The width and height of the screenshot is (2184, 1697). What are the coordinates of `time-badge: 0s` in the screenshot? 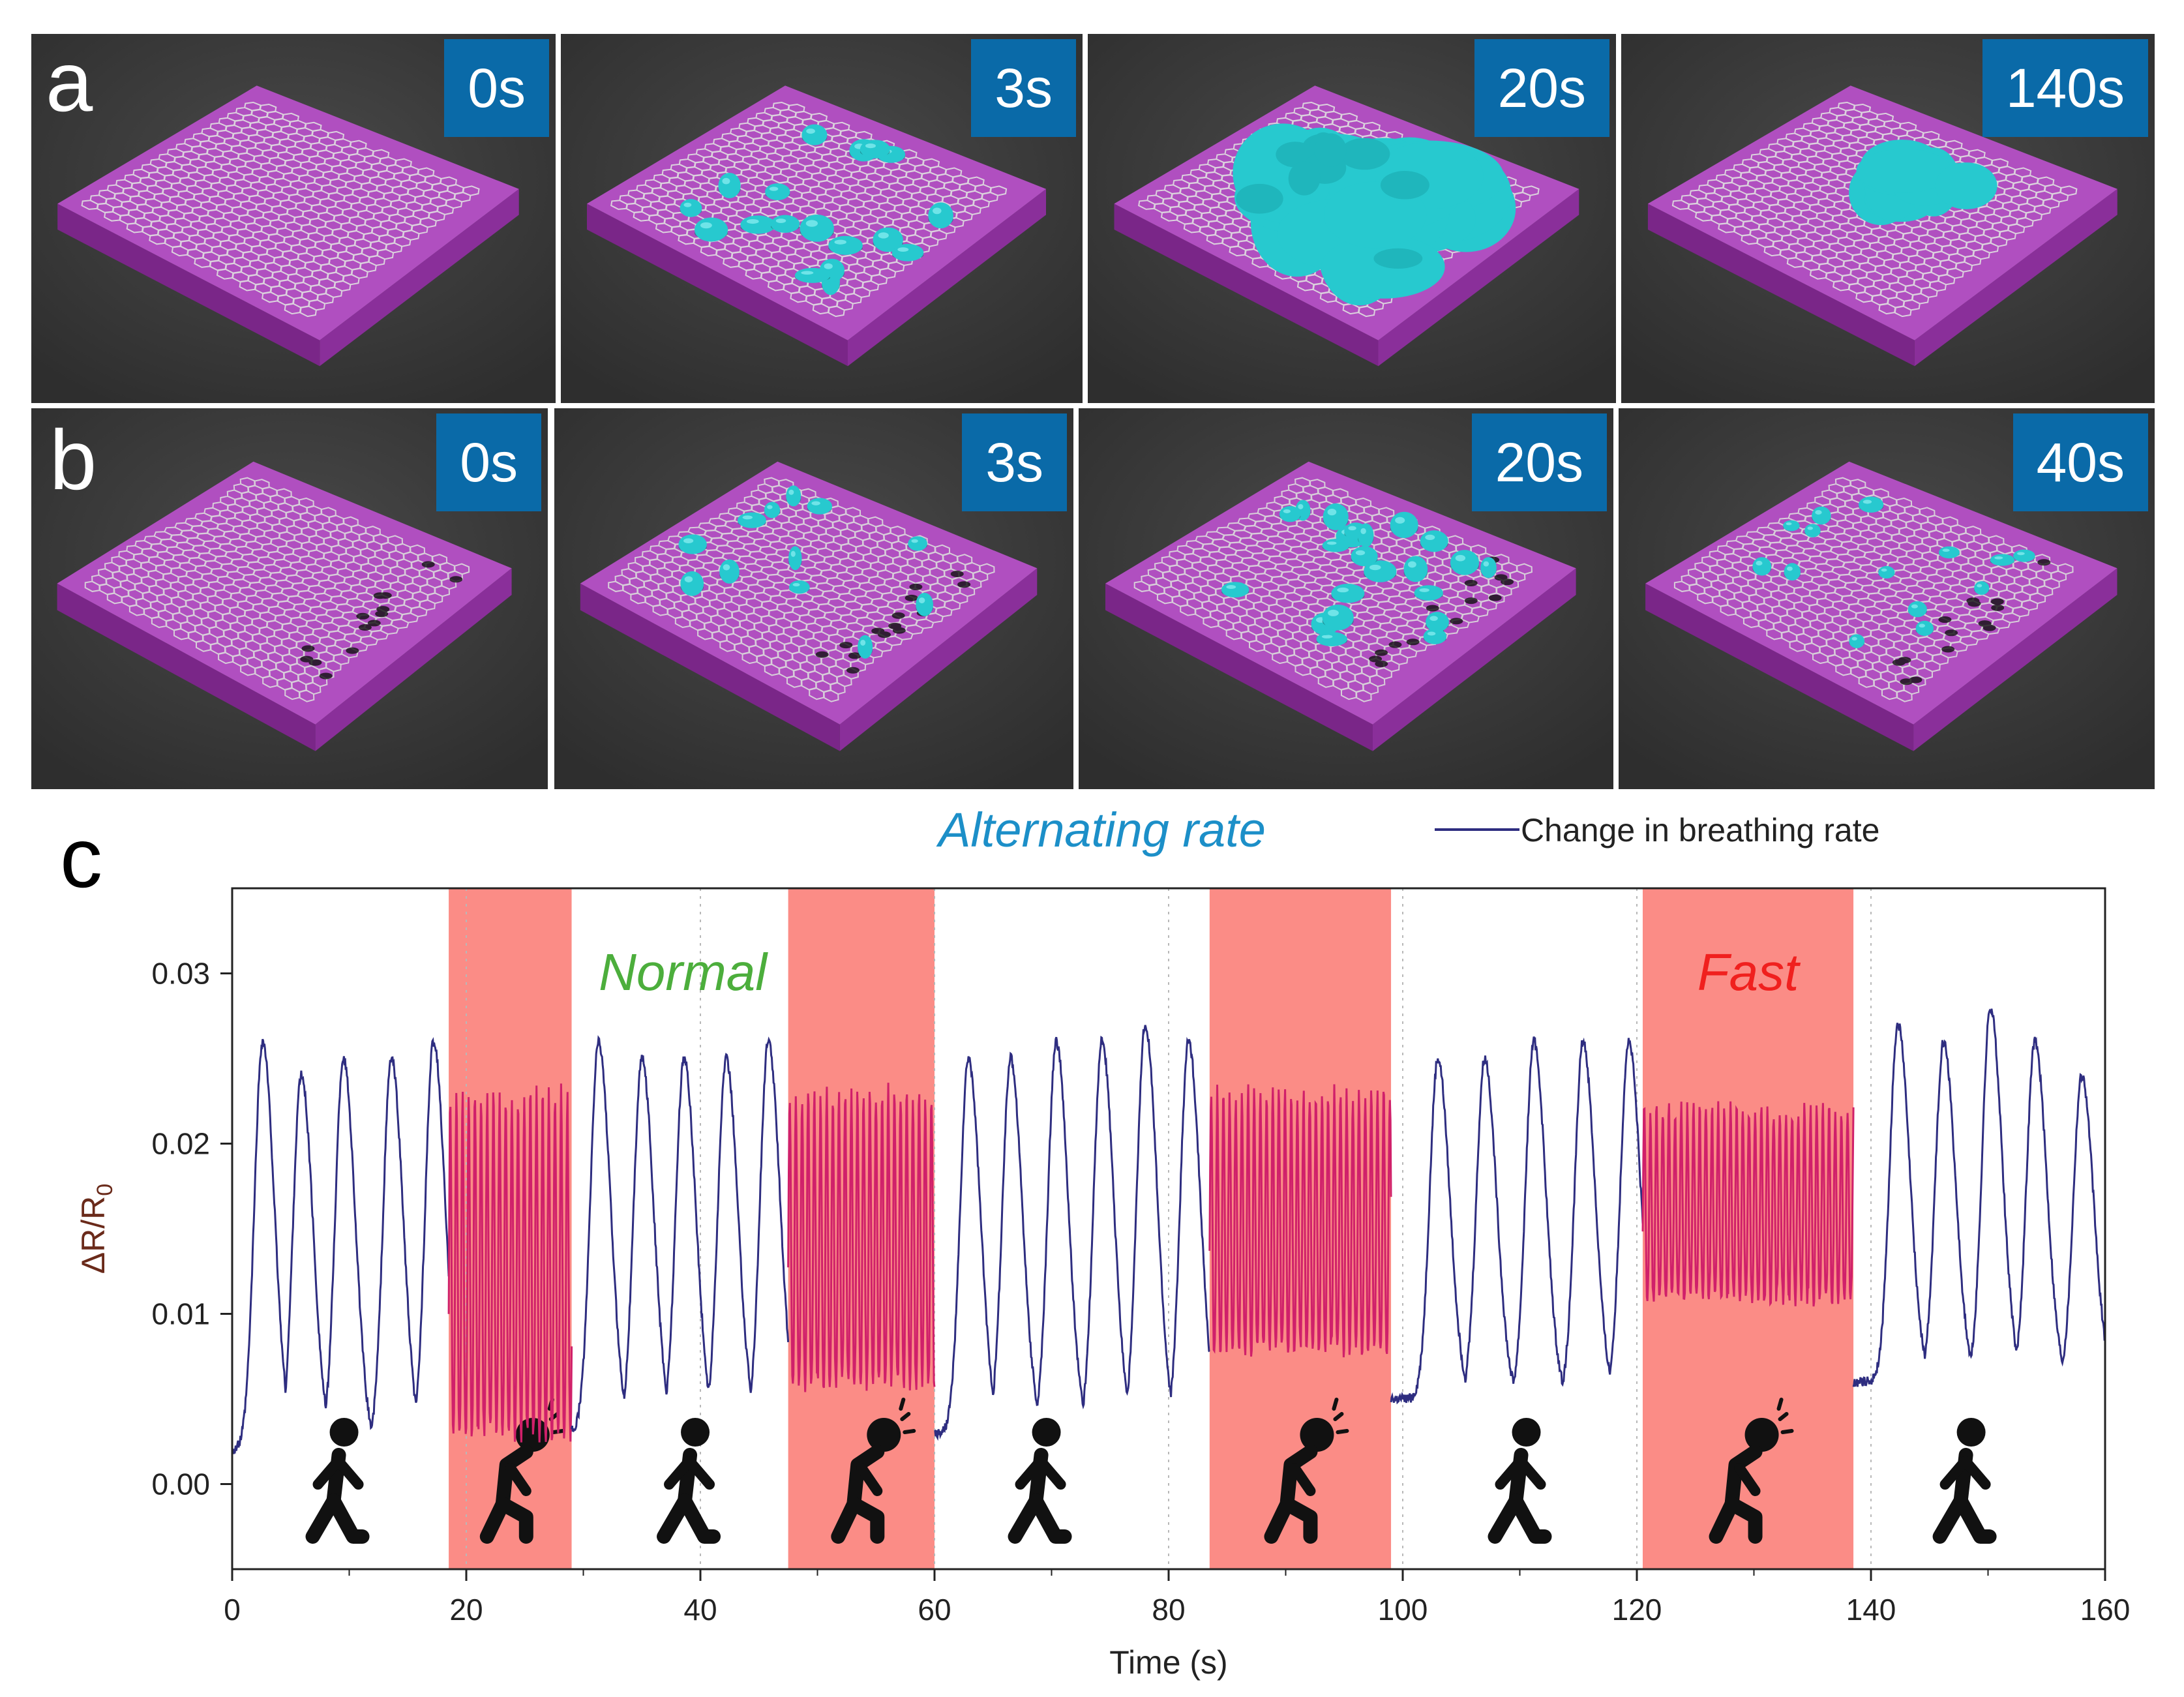 It's located at (497, 88).